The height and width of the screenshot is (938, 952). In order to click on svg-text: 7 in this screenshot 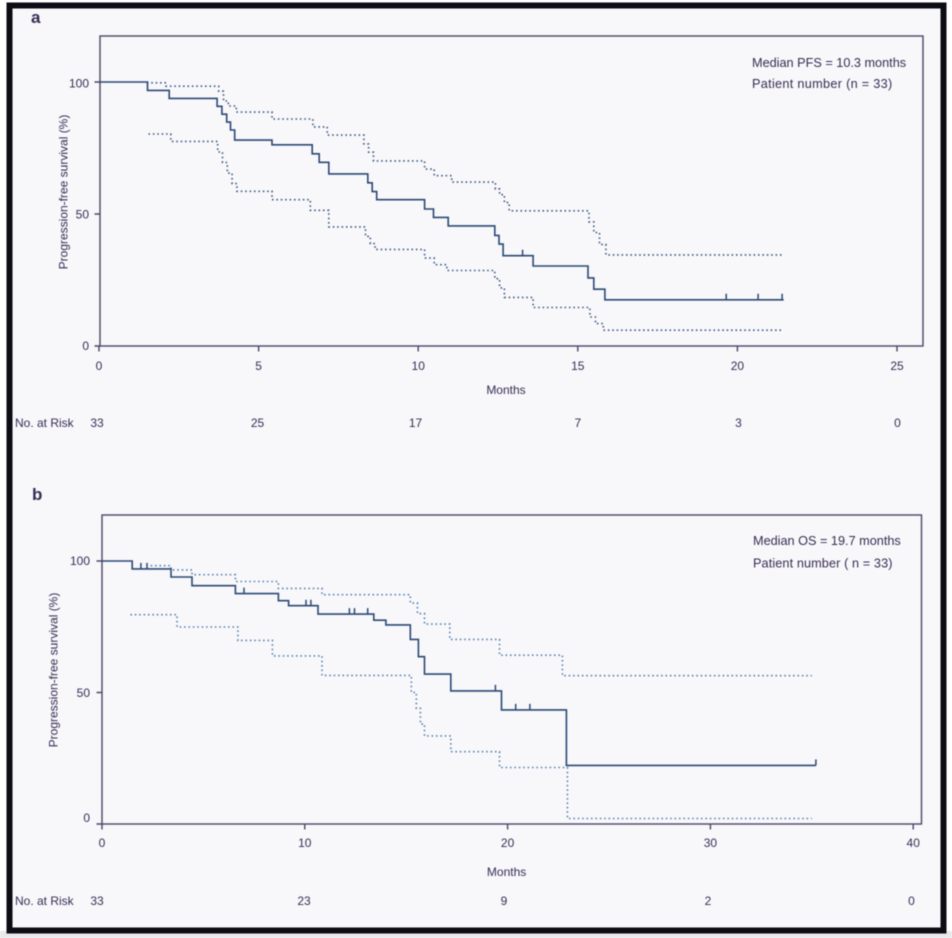, I will do `click(577, 423)`.